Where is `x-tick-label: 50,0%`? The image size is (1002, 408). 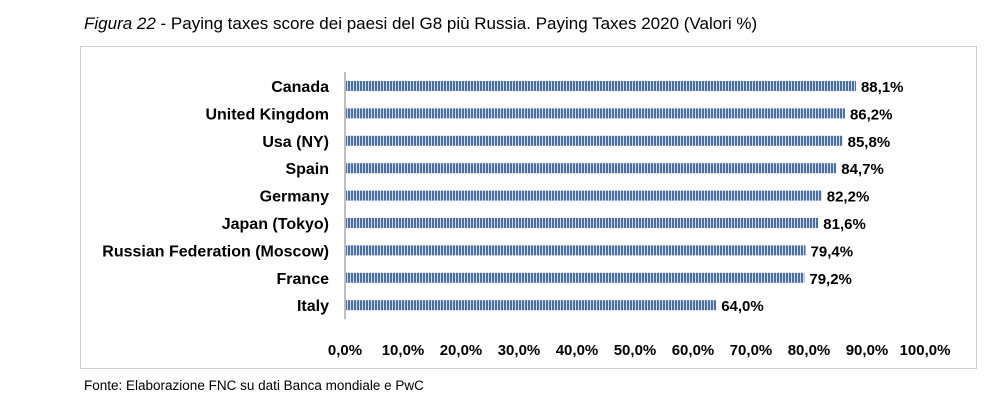 x-tick-label: 50,0% is located at coordinates (635, 350).